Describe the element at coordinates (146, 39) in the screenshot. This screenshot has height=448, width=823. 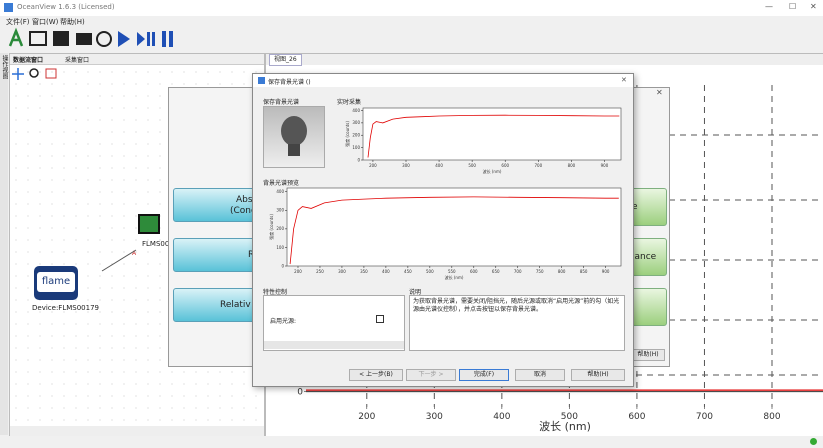
I see `play-pause-icon` at that location.